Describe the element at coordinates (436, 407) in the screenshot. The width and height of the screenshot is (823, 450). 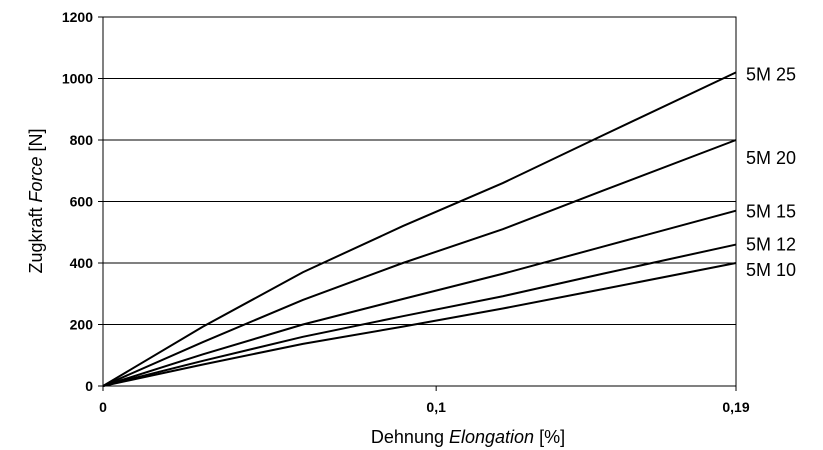
I see `x-tick-label: 0,1` at that location.